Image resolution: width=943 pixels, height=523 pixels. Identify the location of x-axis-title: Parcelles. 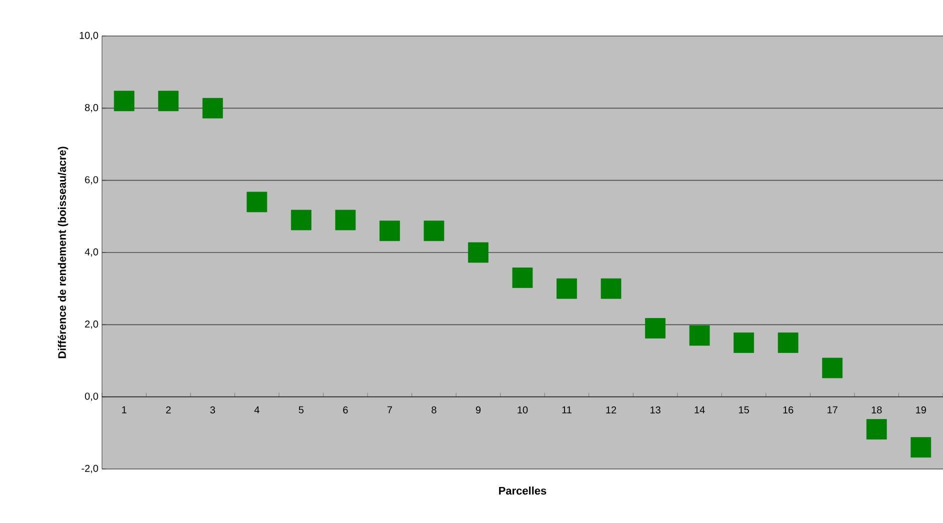
(522, 490).